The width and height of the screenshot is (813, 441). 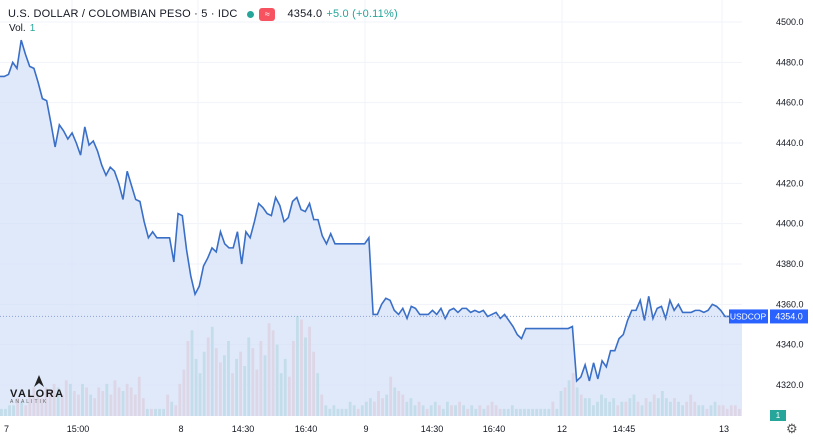 I want to click on price-tick-label: 4420.0, so click(x=790, y=183).